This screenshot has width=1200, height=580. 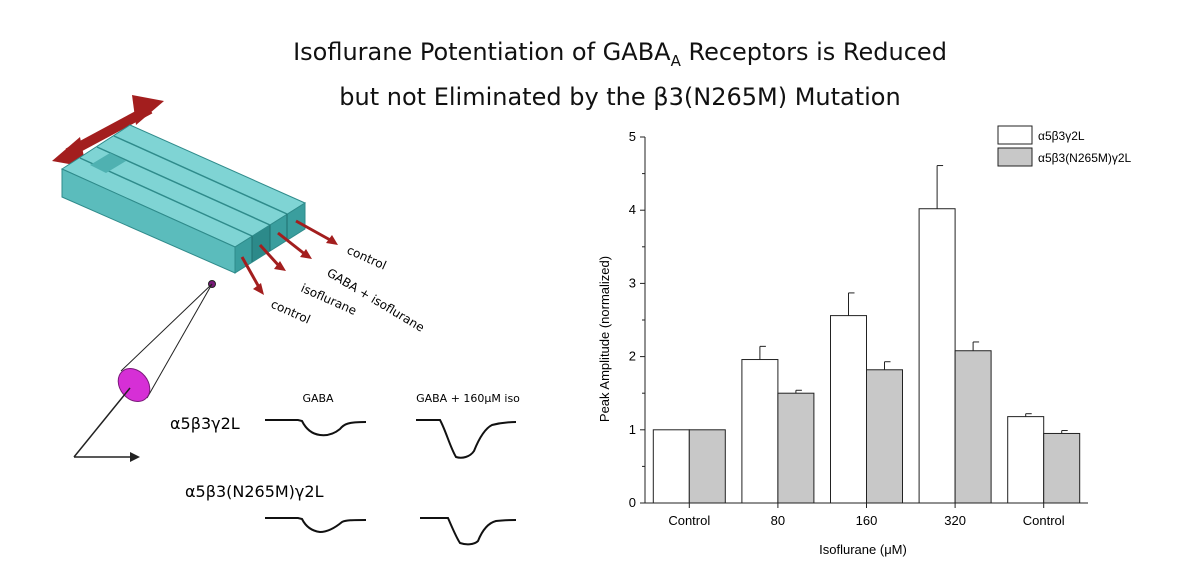 I want to click on y-tick-label: 4, so click(x=632, y=209).